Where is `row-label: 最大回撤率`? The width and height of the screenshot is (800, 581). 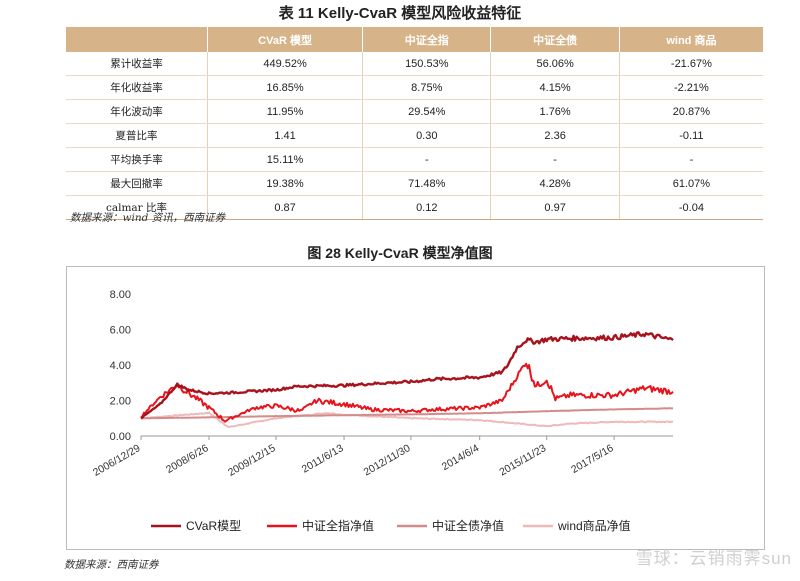 row-label: 最大回撤率 is located at coordinates (137, 183).